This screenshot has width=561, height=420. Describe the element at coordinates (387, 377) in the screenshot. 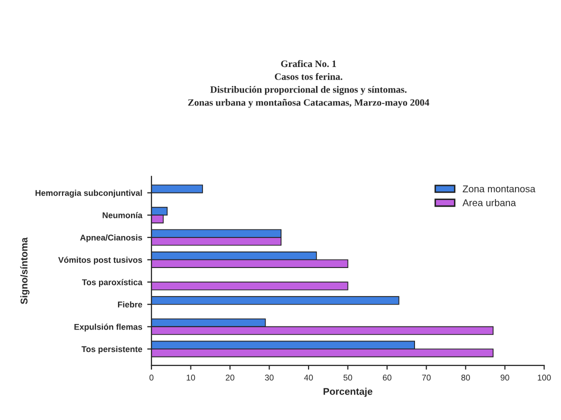

I see `x-tick-label: 60` at that location.